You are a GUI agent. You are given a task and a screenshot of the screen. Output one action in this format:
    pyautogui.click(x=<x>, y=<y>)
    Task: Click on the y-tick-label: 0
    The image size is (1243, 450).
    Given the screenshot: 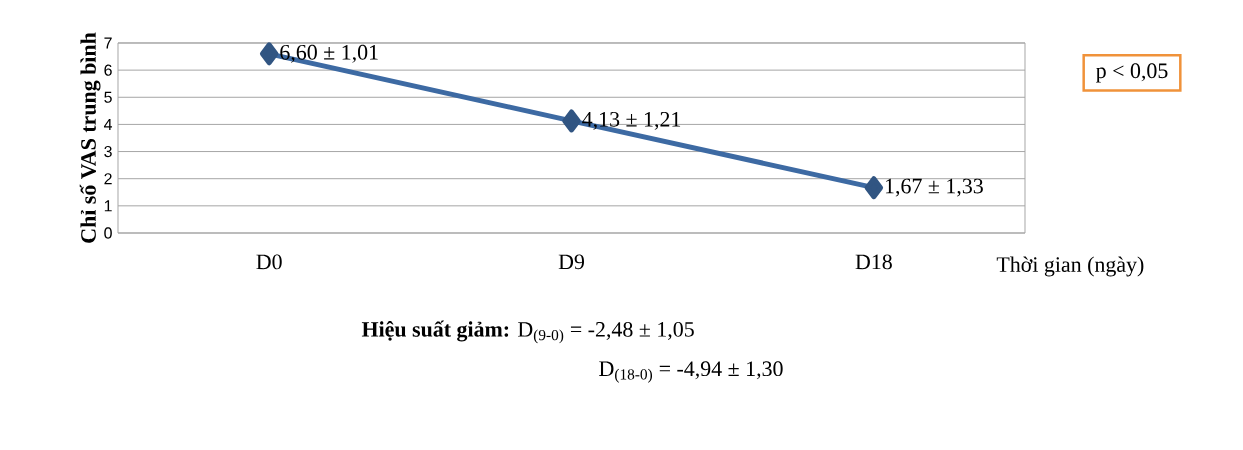 What is the action you would take?
    pyautogui.click(x=108, y=233)
    